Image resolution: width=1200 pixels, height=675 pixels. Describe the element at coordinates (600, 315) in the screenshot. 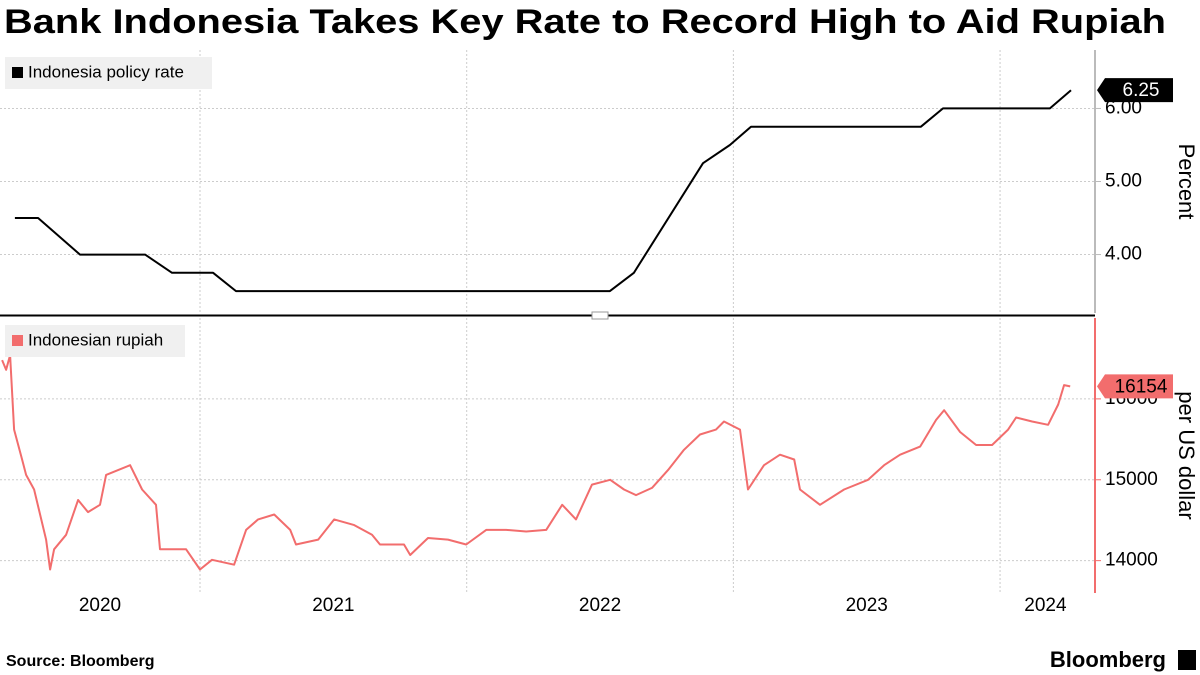

I see `separator-handle` at that location.